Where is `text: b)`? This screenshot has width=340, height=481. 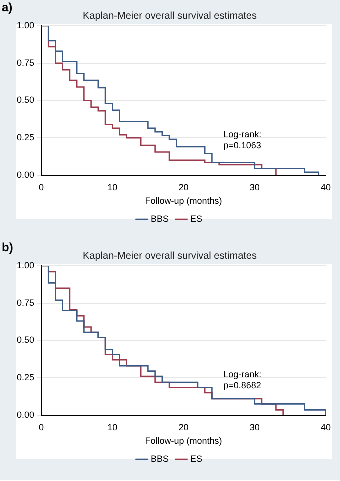
text: b) is located at coordinates (8, 247).